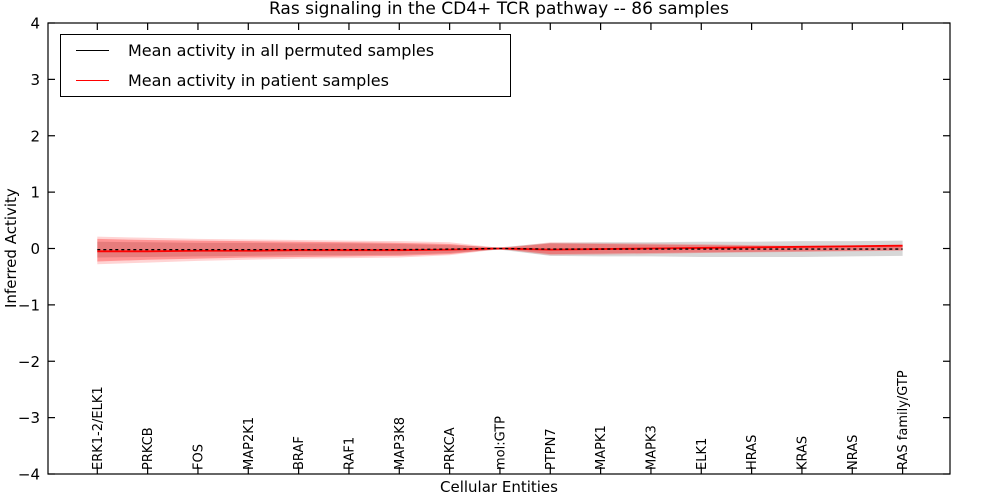 The image size is (1000, 500). What do you see at coordinates (148, 448) in the screenshot?
I see `x-tick-label: PRKCB` at bounding box center [148, 448].